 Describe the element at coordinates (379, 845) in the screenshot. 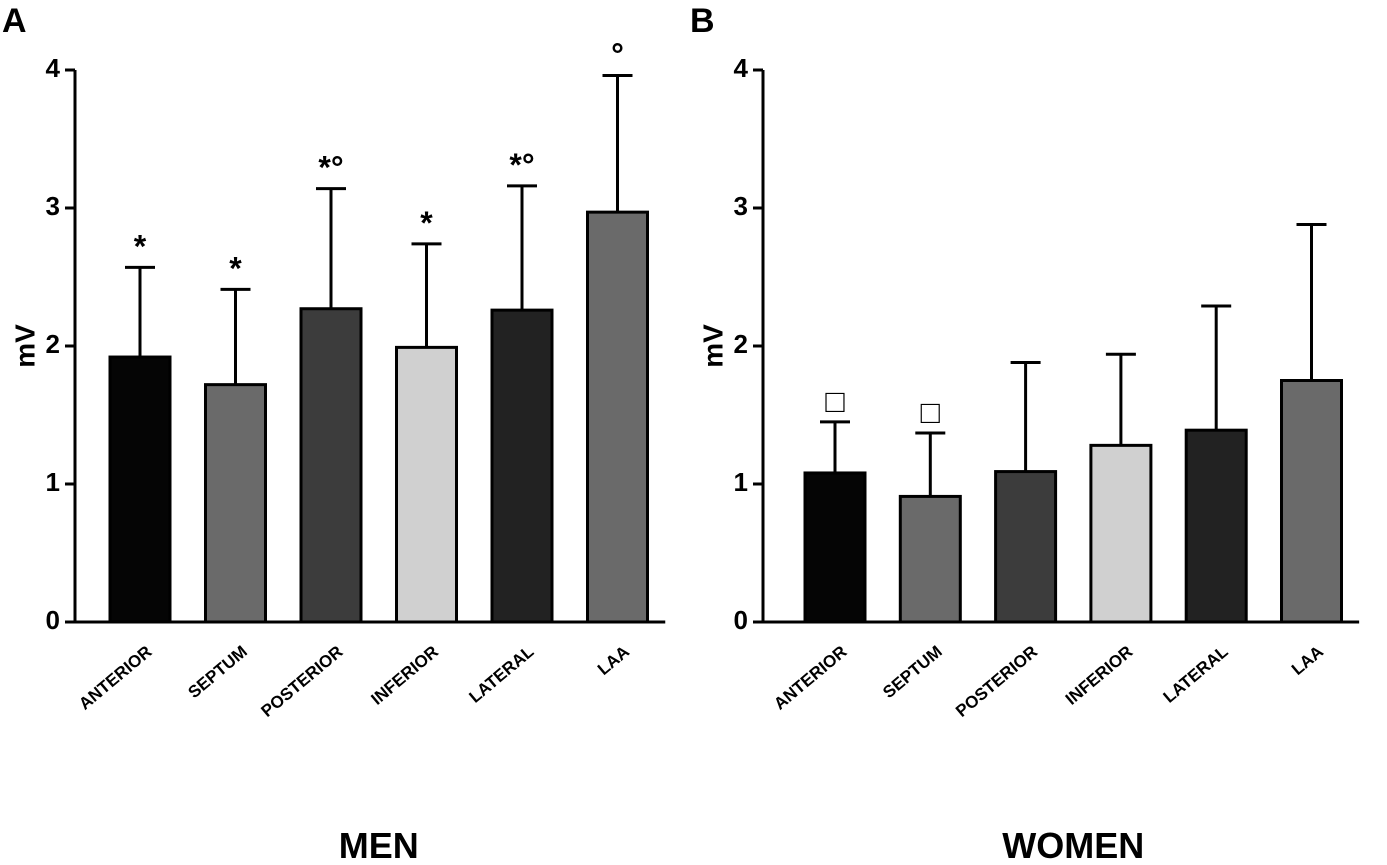

I see `x-axis-label: MEN` at that location.